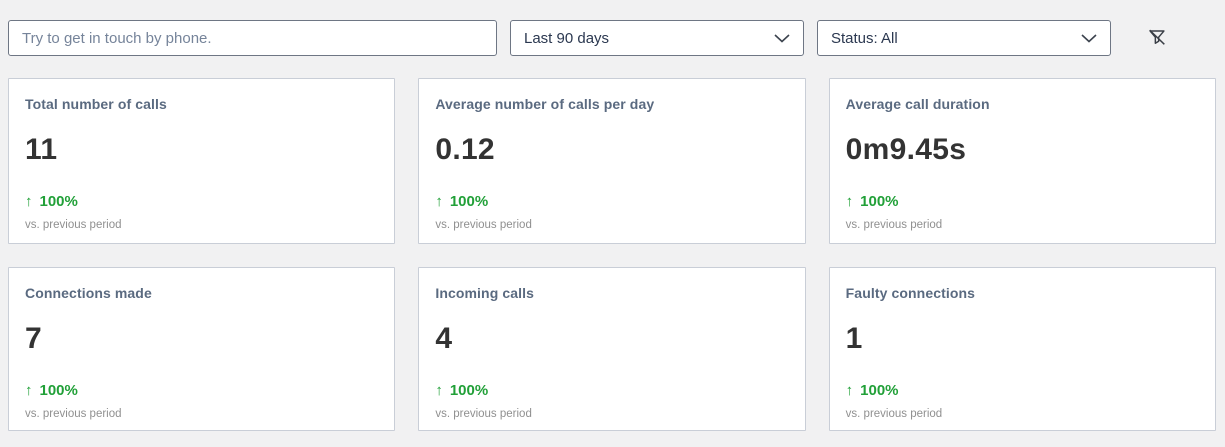  What do you see at coordinates (545, 104) in the screenshot?
I see `card-title: Average number of calls per day` at bounding box center [545, 104].